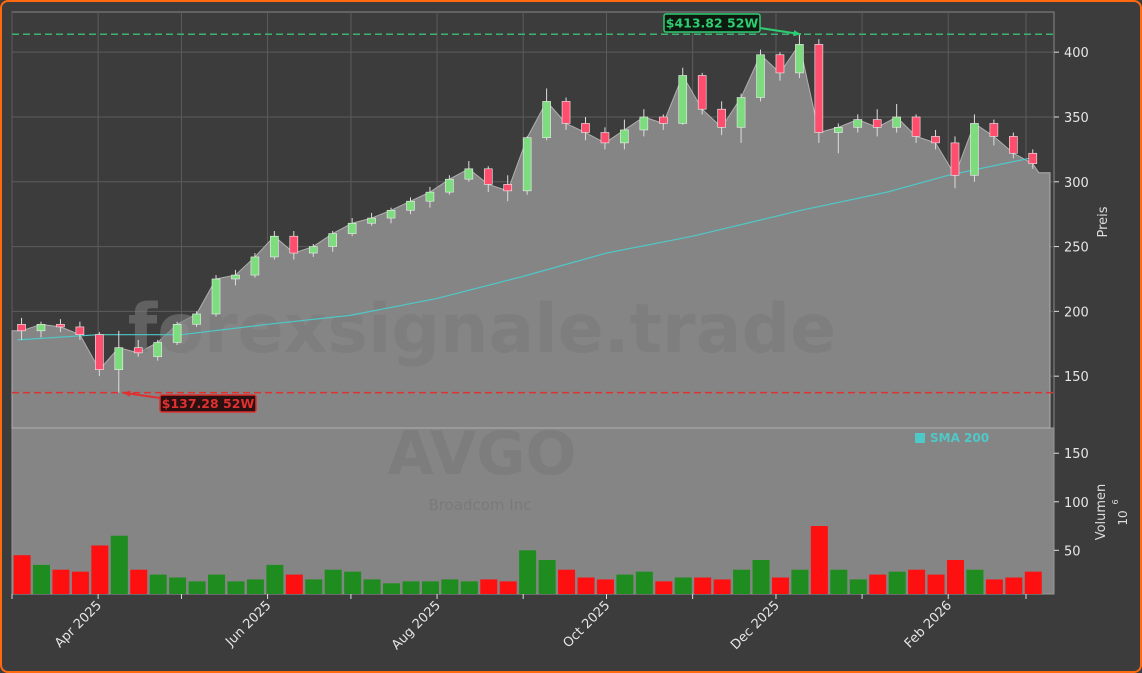 This screenshot has width=1142, height=673. What do you see at coordinates (1123, 517) in the screenshot?
I see `volume-unit-base: 10` at bounding box center [1123, 517].